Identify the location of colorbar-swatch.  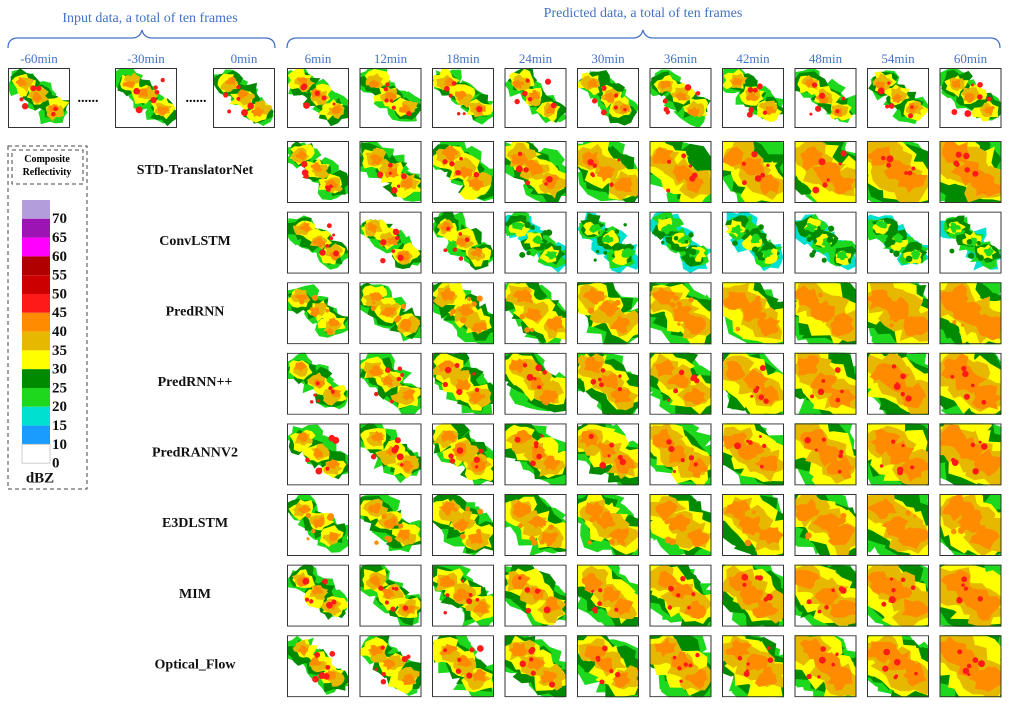
(36, 266).